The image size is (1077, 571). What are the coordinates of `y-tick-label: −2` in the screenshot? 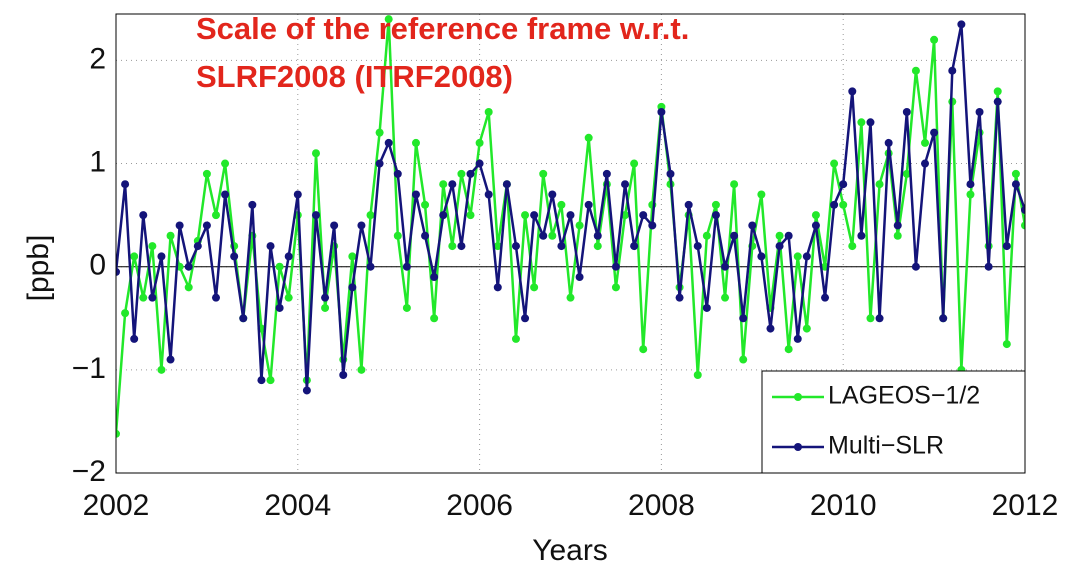 It's located at (89, 471).